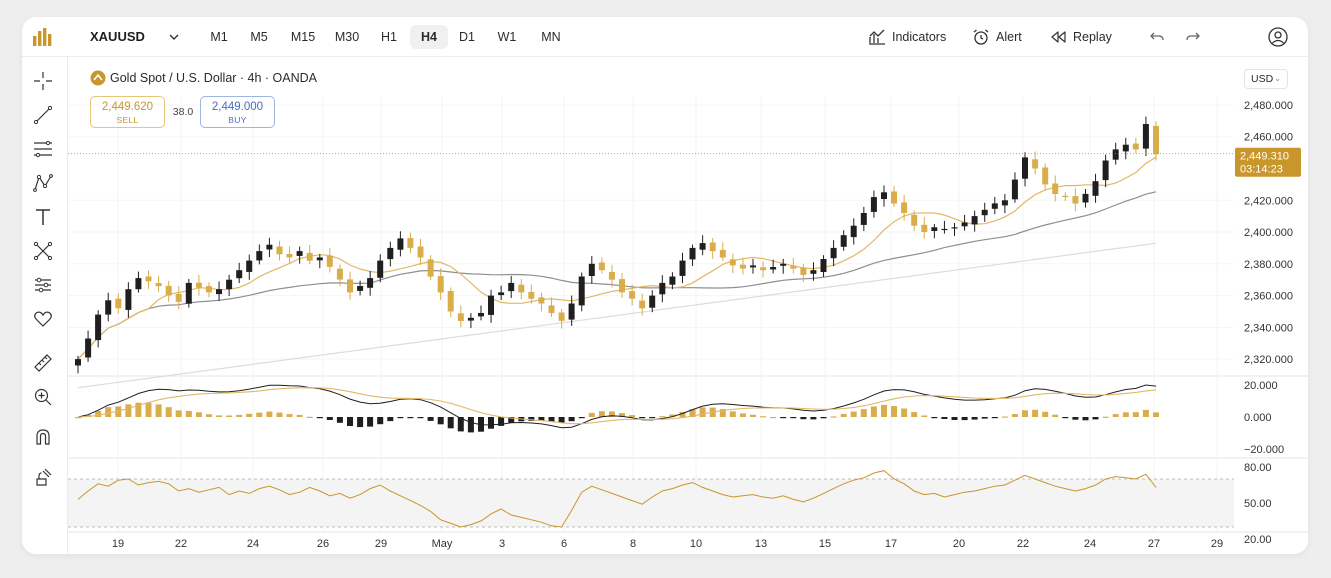 This screenshot has width=1331, height=578. I want to click on crosshair-icon, so click(43, 81).